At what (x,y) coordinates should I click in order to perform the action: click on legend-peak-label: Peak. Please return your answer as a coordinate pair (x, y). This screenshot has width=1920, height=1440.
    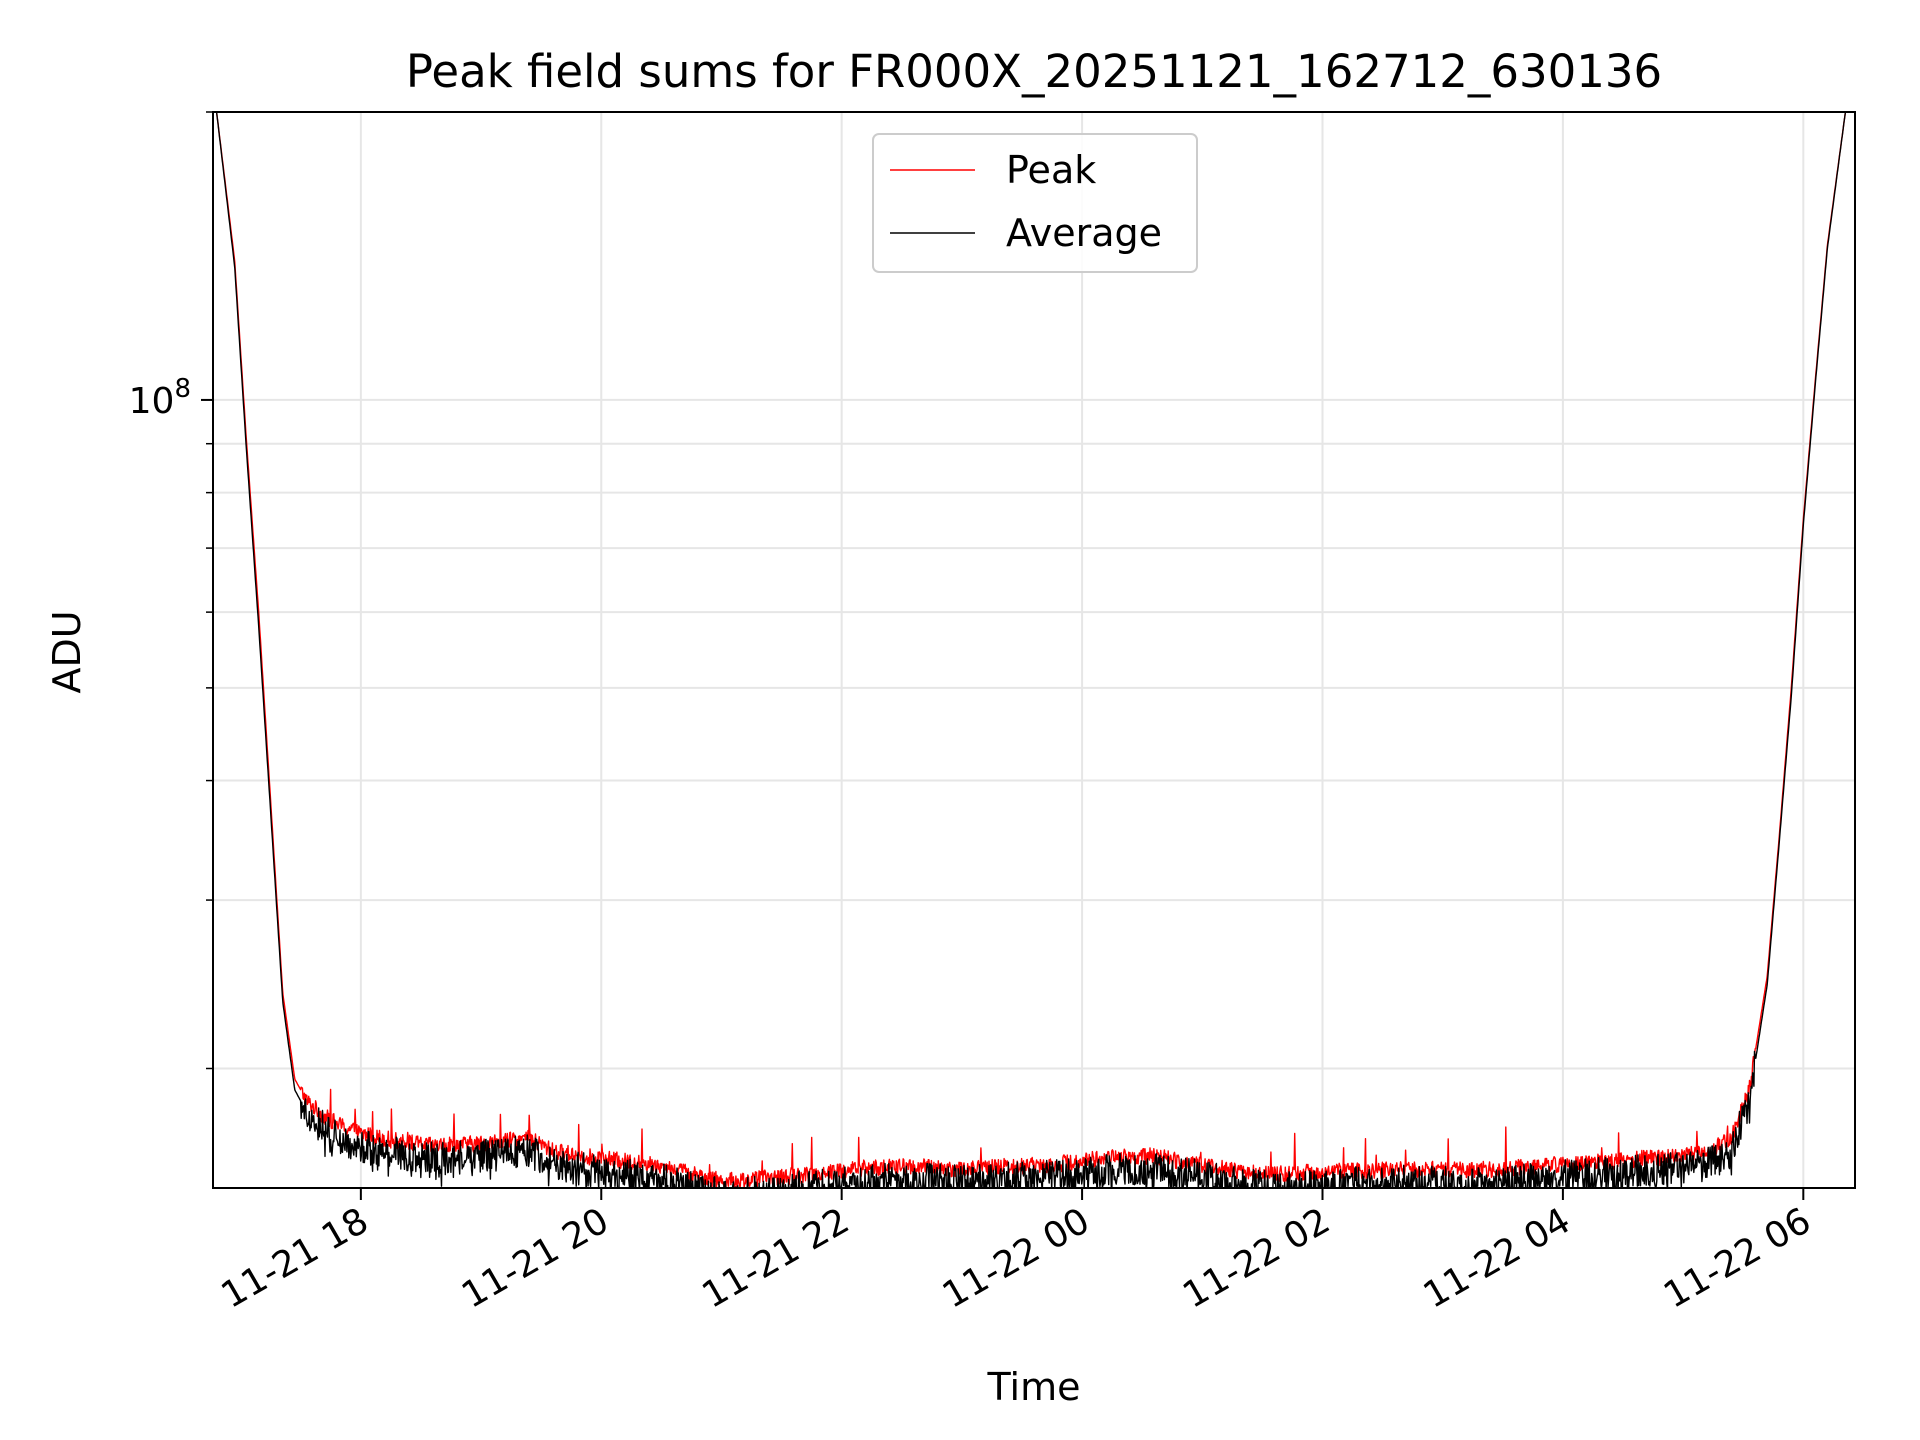
    Looking at the image, I should click on (1051, 170).